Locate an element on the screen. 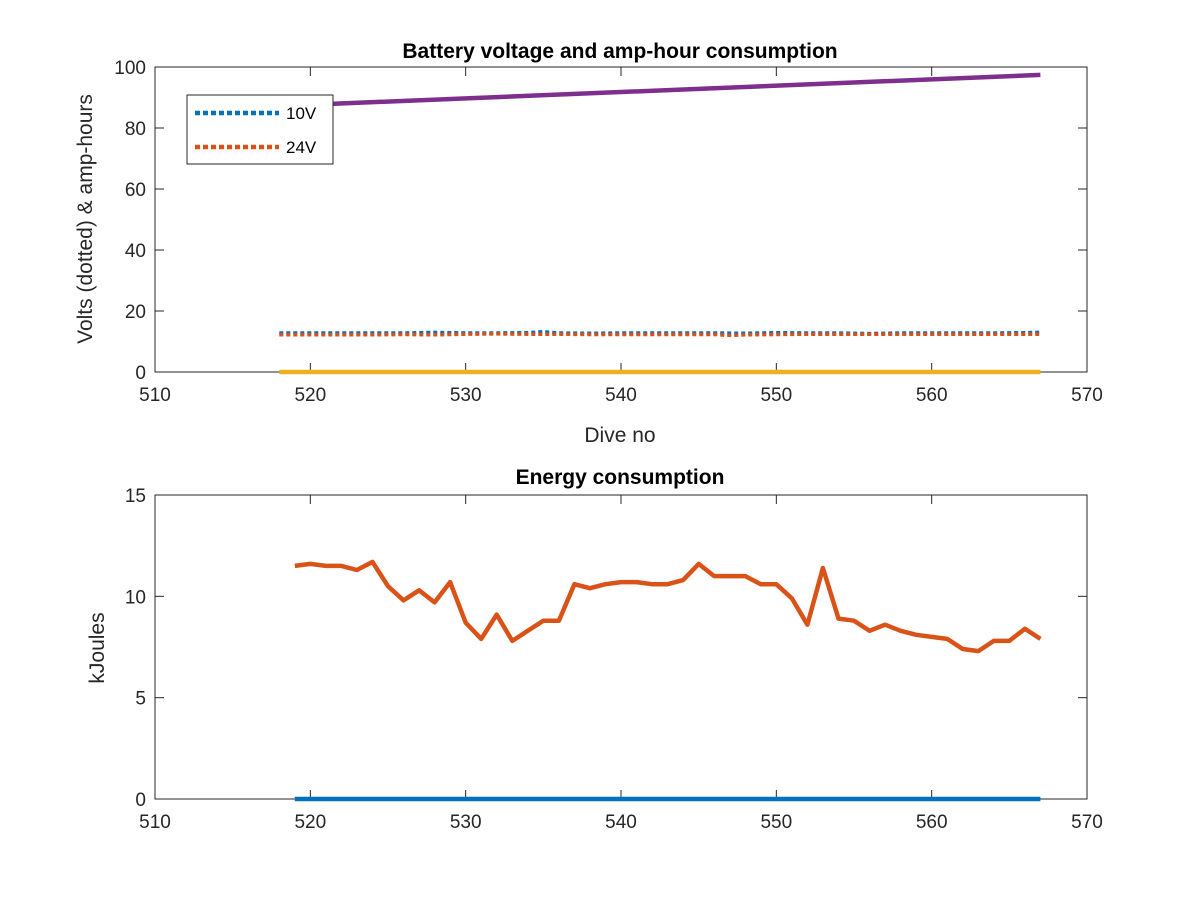 The height and width of the screenshot is (900, 1200). voltage-ytick-label: 40 is located at coordinates (135, 251).